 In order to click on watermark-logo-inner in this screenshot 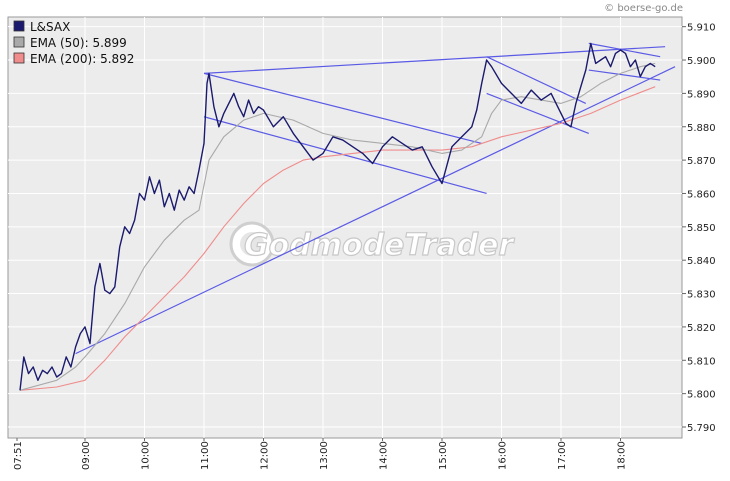, I will do `click(252, 244)`.